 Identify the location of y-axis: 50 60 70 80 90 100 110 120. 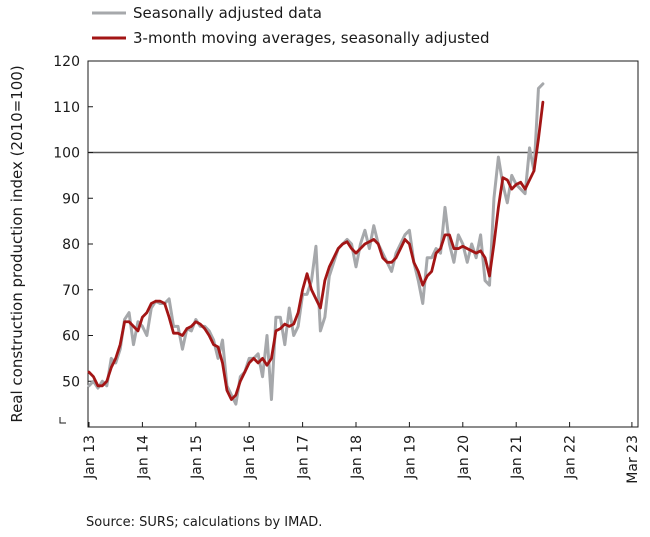
(73, 222).